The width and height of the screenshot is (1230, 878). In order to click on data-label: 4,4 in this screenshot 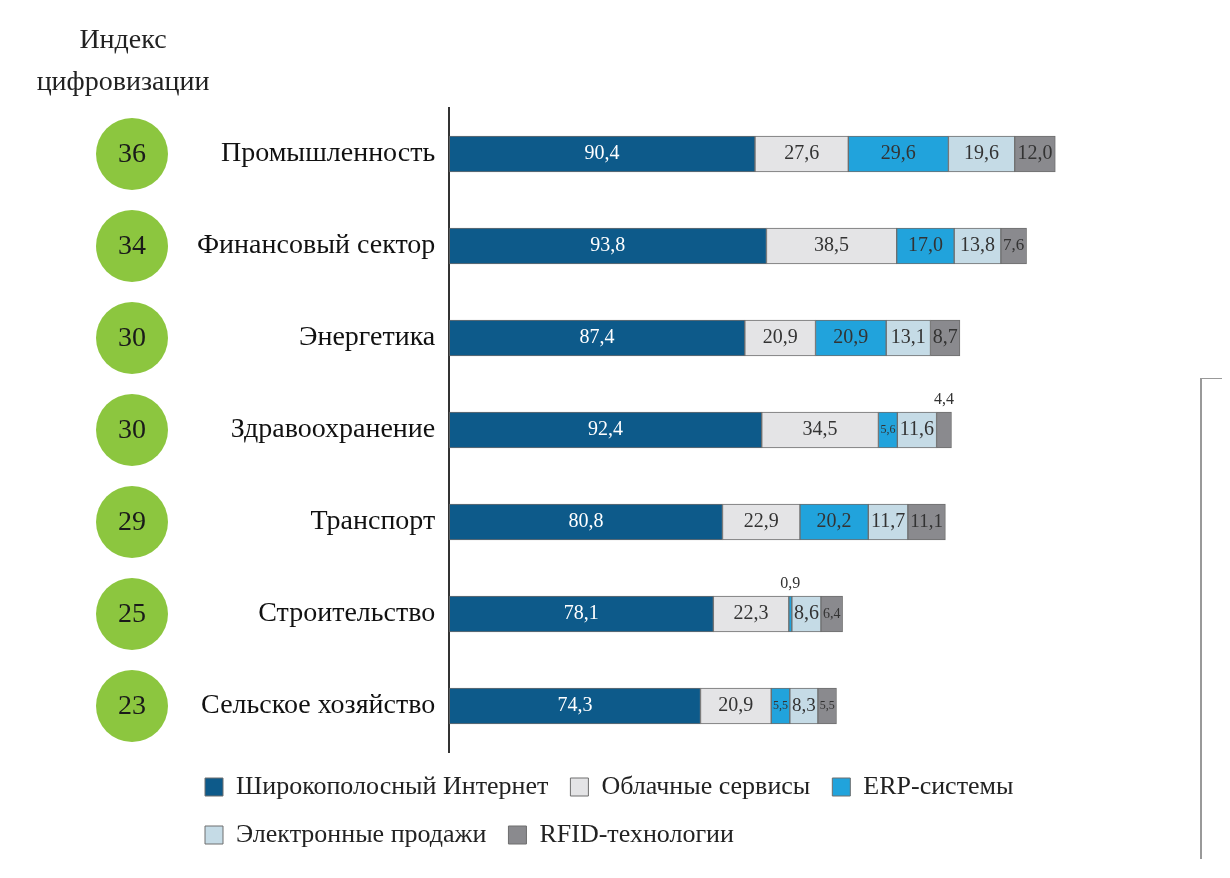, I will do `click(944, 399)`.